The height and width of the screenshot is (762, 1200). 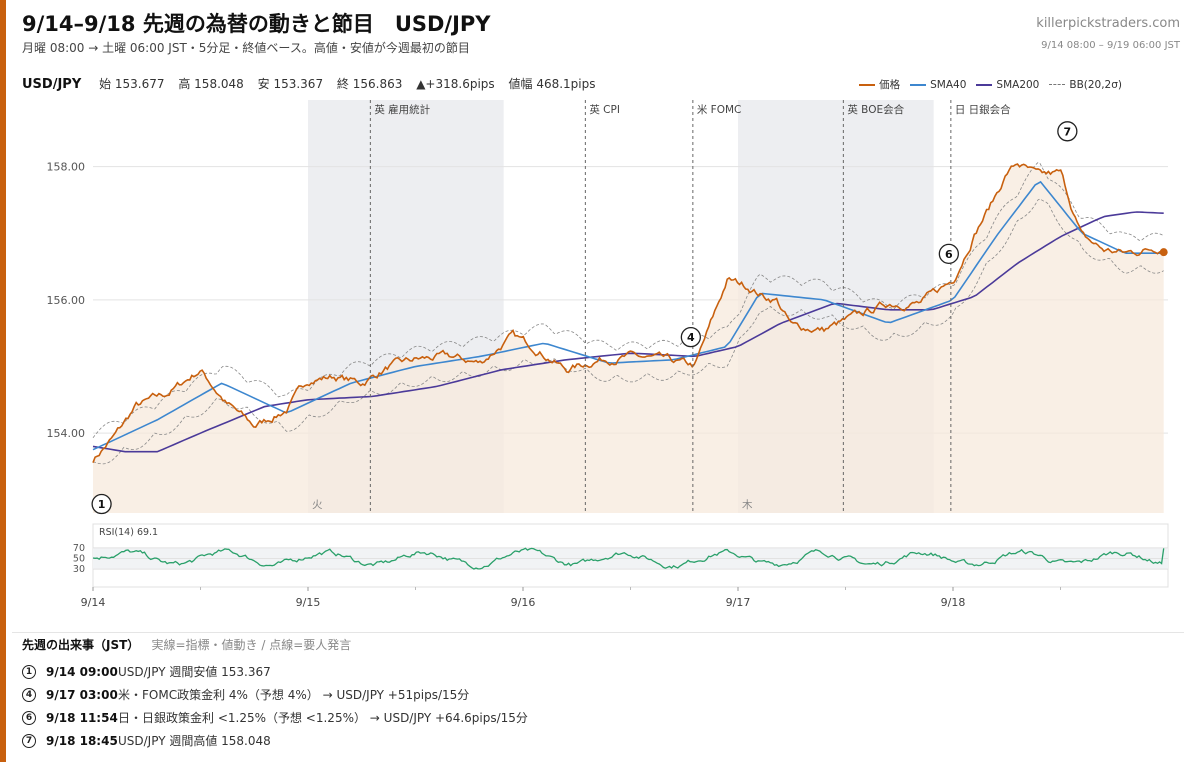 What do you see at coordinates (29, 694) in the screenshot?
I see `event-number-badge: 4` at bounding box center [29, 694].